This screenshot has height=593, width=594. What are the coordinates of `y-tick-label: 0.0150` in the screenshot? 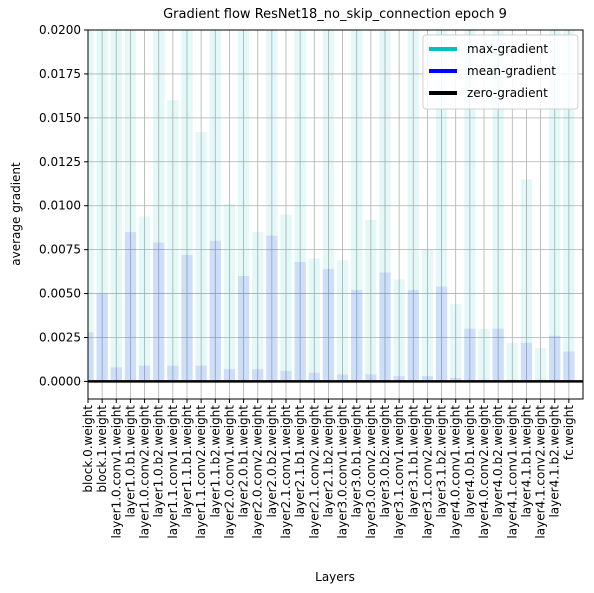 It's located at (60, 118).